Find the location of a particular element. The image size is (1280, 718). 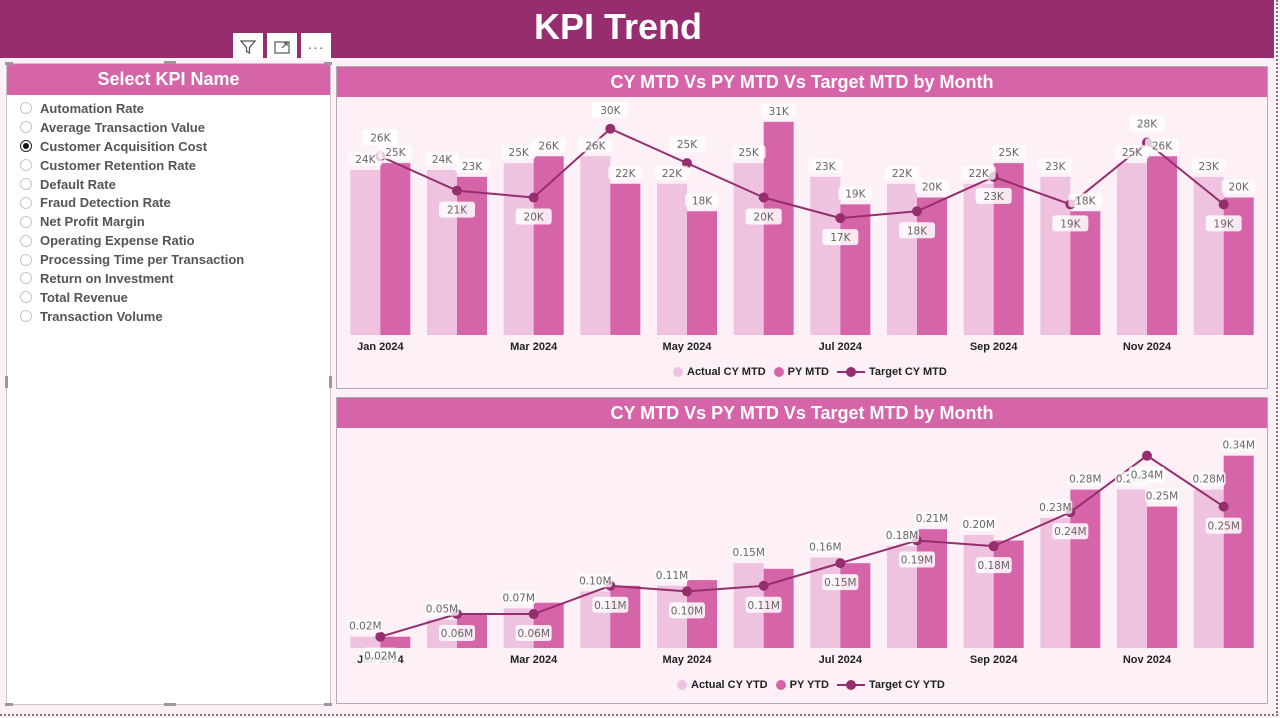

slicer-item: Customer Acquisition Cost is located at coordinates (168, 146).